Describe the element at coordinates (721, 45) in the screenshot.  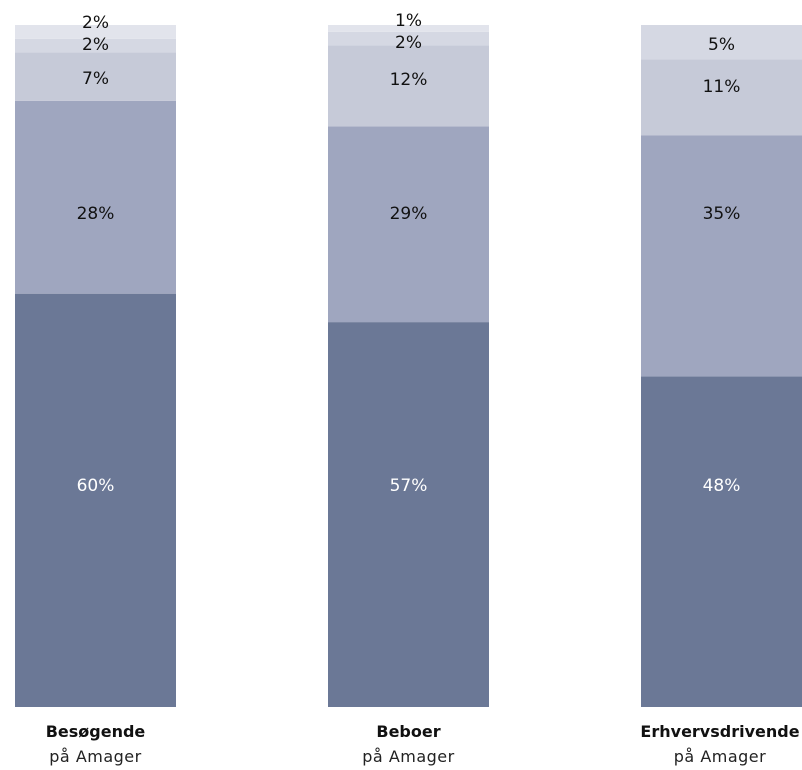
I see `data-label: 5%` at that location.